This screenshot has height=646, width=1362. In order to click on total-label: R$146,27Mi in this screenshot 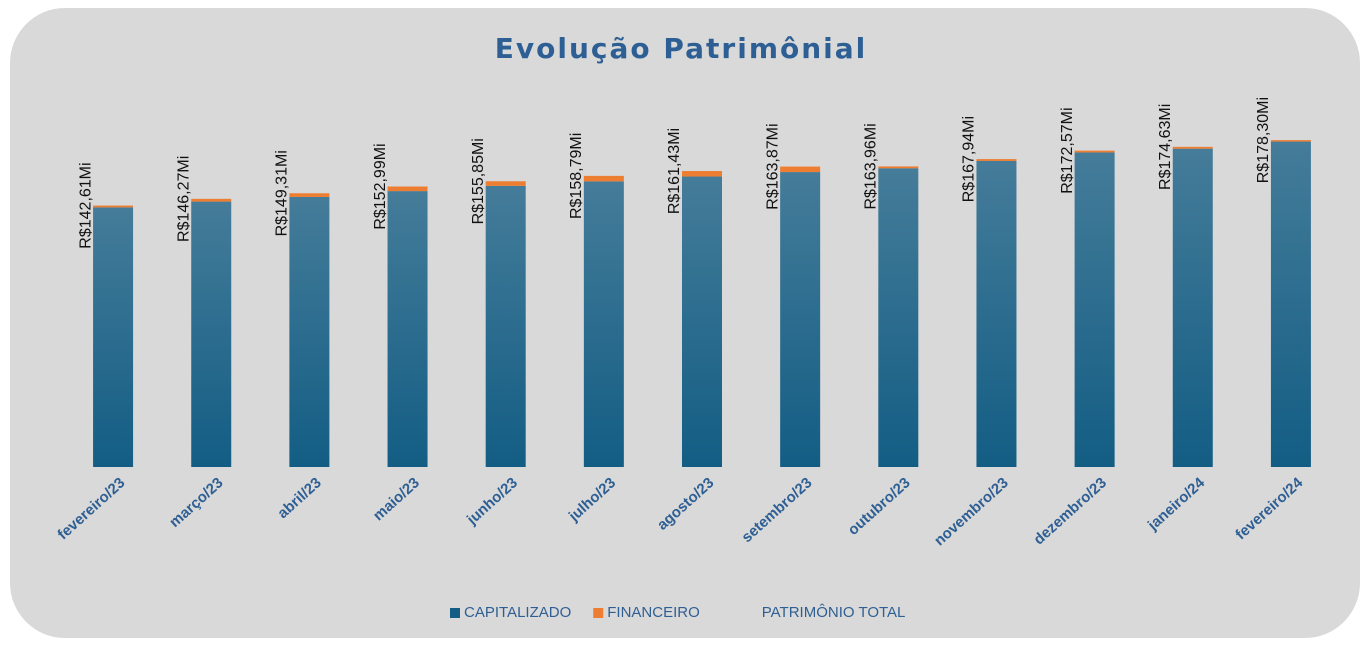, I will do `click(183, 199)`.